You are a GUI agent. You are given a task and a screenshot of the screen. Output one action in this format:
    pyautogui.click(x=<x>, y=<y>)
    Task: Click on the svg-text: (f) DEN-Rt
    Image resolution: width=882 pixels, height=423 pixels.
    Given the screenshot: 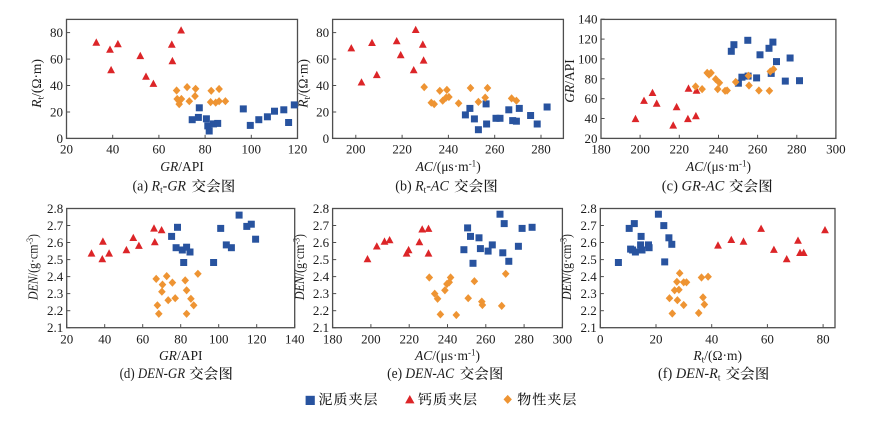 What is the action you would take?
    pyautogui.click(x=689, y=375)
    